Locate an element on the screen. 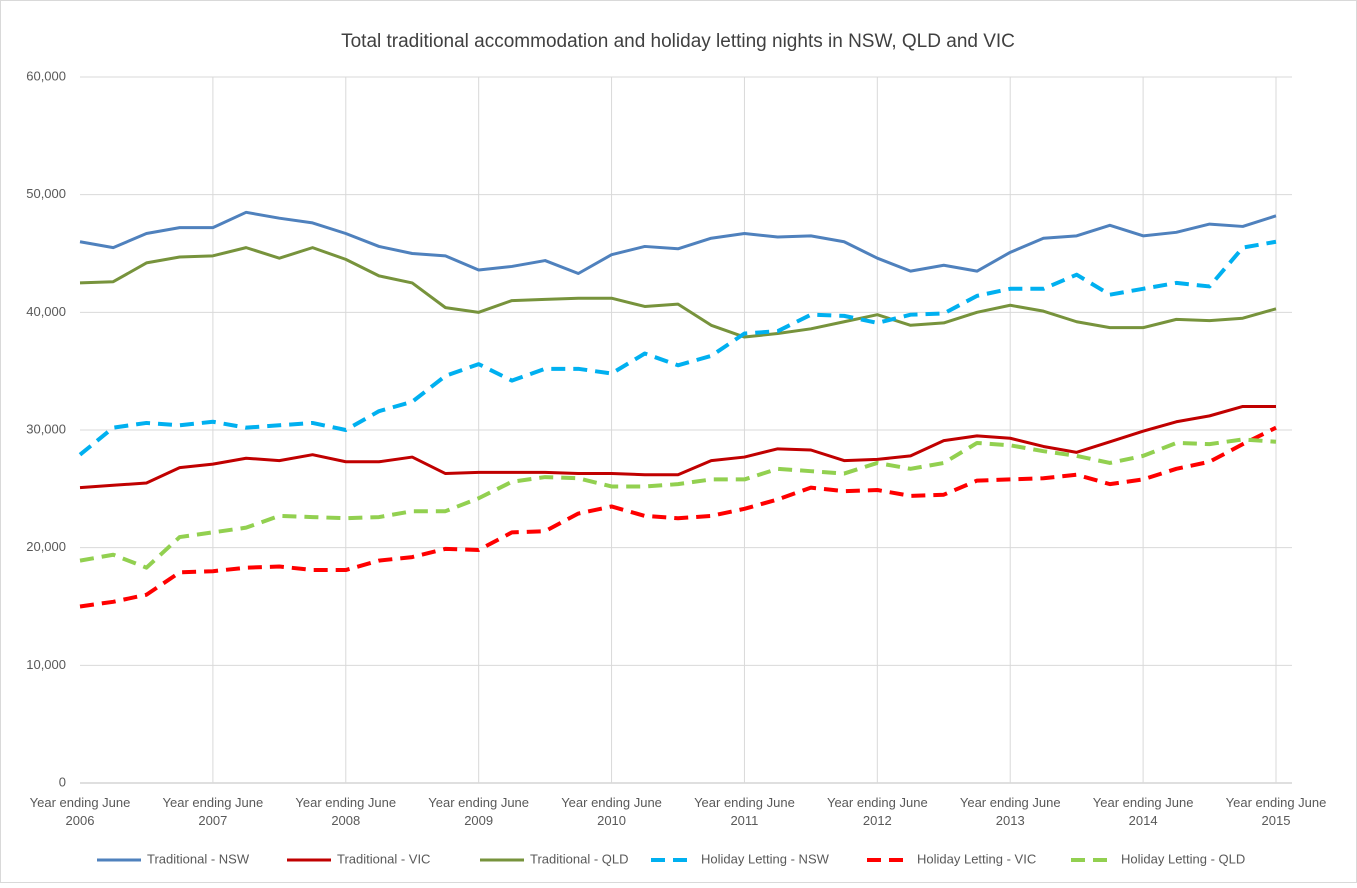 The width and height of the screenshot is (1357, 888). x-tick-label: Year ending June 2015 is located at coordinates (1276, 811).